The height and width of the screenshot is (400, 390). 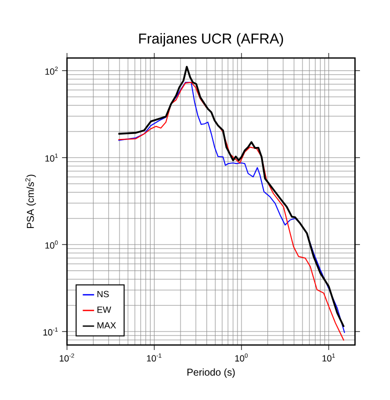 I want to click on x-tick-label: 10$^{0}$, so click(x=241, y=357).